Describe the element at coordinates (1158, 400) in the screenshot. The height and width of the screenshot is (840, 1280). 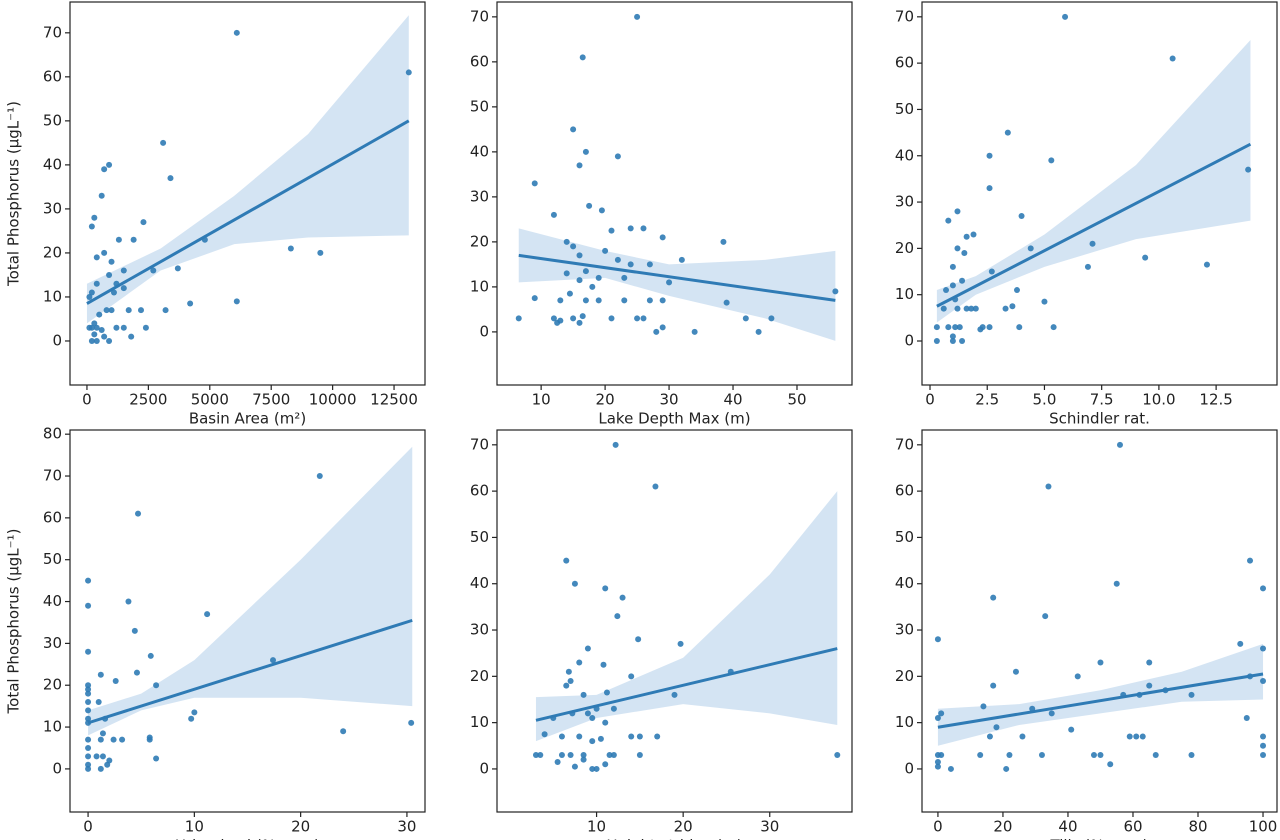
I see `x-tick-label: 10.0` at that location.